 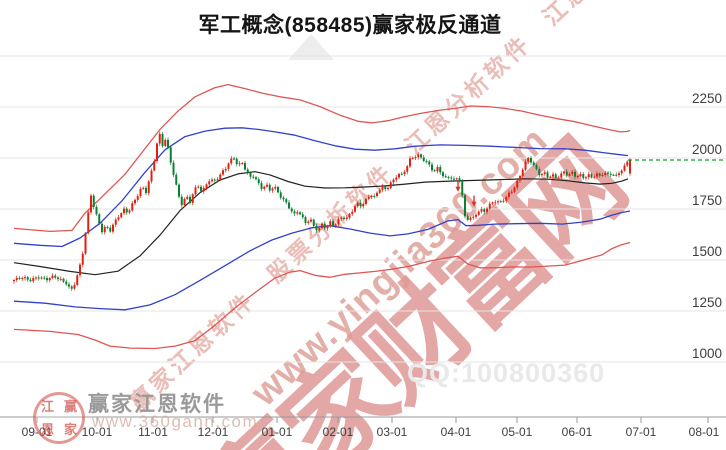 What do you see at coordinates (213, 432) in the screenshot?
I see `x-axis-label: 12-01` at bounding box center [213, 432].